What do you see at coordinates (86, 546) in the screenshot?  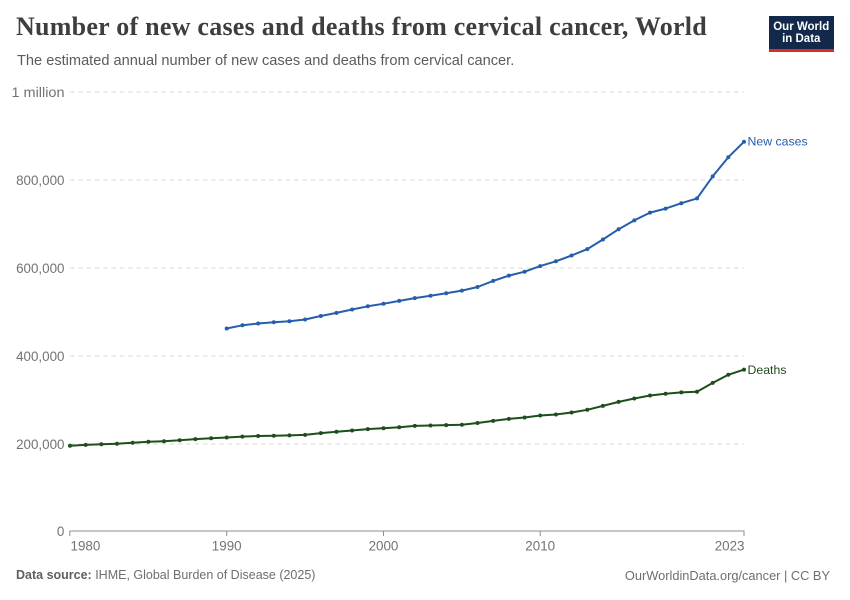 I see `svg-text: 1980` at bounding box center [86, 546].